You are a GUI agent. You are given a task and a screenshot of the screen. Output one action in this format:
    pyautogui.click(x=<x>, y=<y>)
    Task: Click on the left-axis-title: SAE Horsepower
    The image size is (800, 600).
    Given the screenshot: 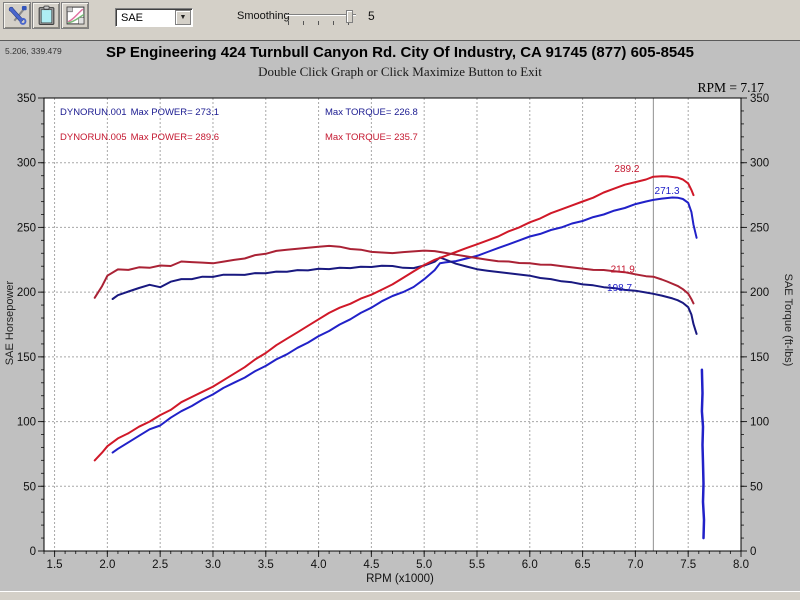 What is the action you would take?
    pyautogui.click(x=10, y=323)
    